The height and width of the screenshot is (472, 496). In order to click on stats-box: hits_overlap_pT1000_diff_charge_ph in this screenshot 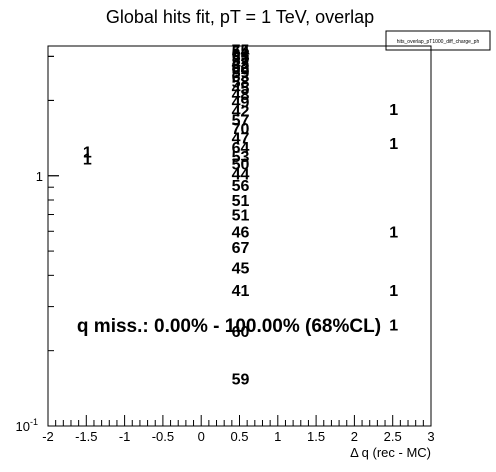, I will do `click(438, 40)`.